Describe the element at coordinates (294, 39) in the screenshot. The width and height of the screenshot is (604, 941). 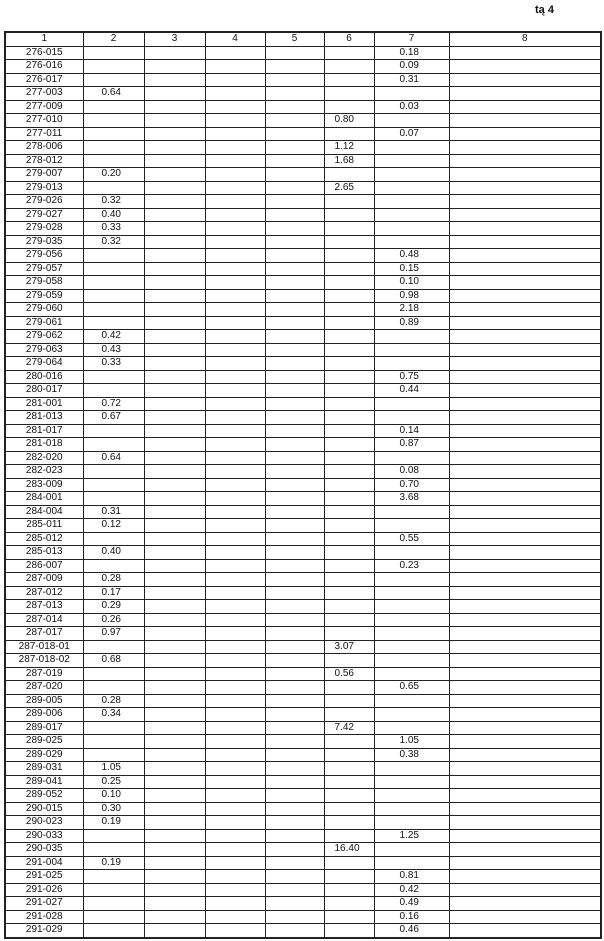
I see `column-header: 5` at that location.